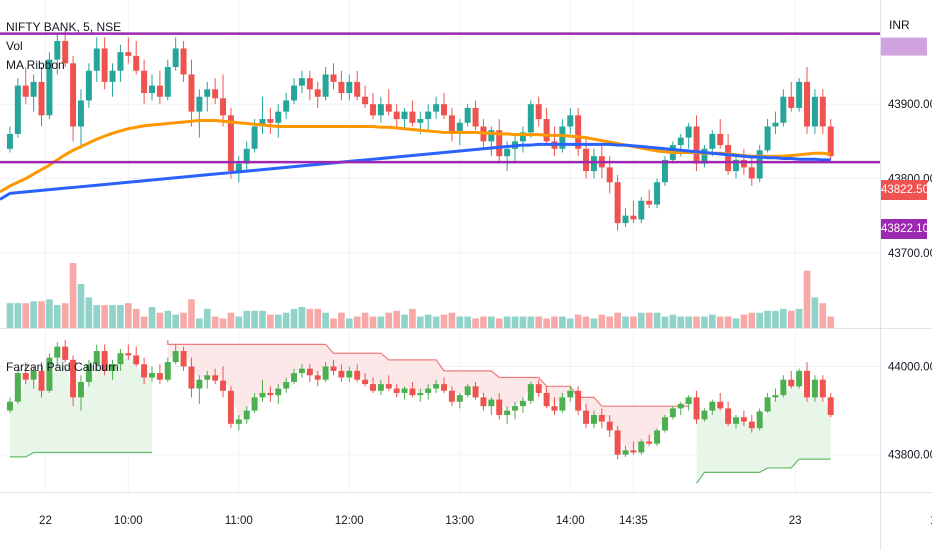 This screenshot has width=932, height=550. What do you see at coordinates (62, 367) in the screenshot?
I see `indicator-title: Farzan Paid Caliburn` at bounding box center [62, 367].